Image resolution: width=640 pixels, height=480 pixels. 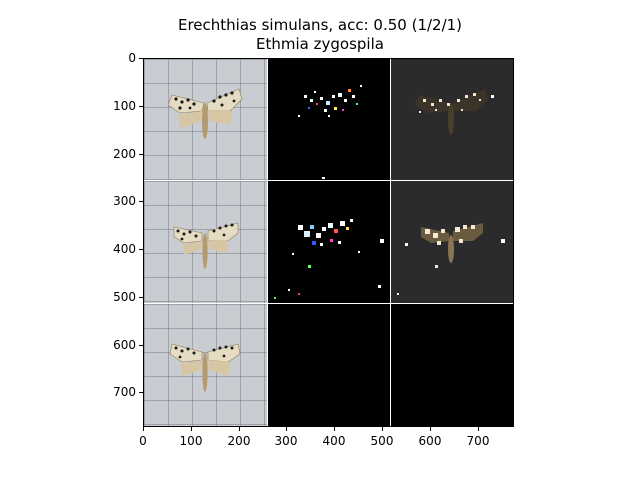 What do you see at coordinates (124, 201) in the screenshot?
I see `y-tick-label: 300` at bounding box center [124, 201].